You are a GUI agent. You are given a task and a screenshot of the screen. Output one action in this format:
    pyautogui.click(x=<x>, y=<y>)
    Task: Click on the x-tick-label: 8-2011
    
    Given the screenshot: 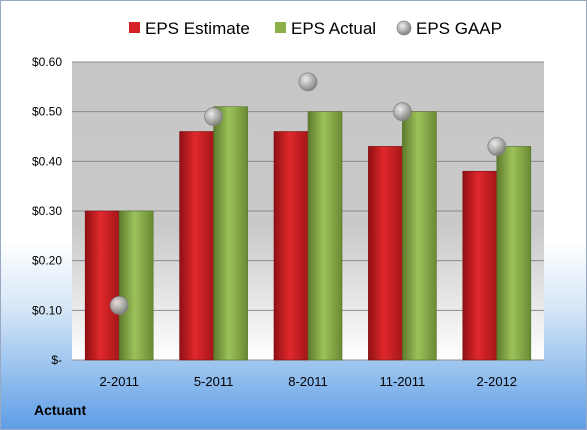 What is the action you would take?
    pyautogui.click(x=308, y=381)
    